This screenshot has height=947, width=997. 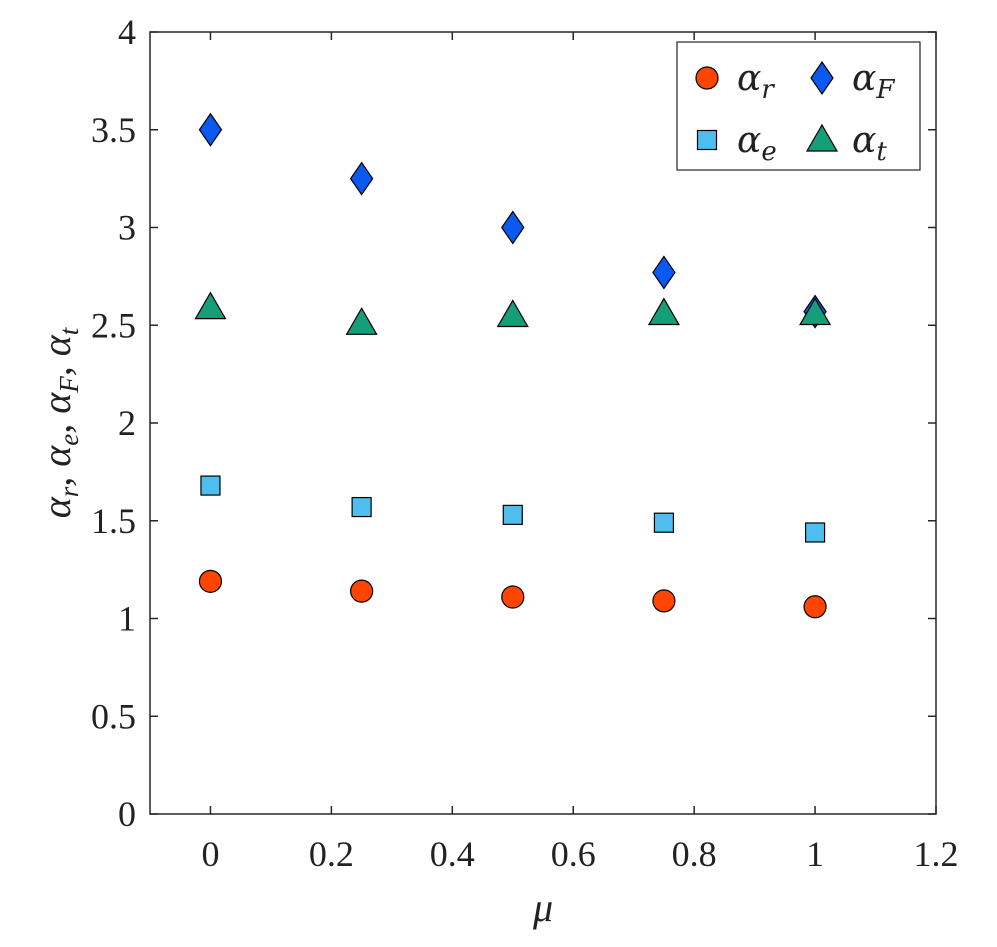 I want to click on y-tick-labels: 0 0.5 1 1.5 2 2.5 3 3.5 4, so click(x=113, y=423).